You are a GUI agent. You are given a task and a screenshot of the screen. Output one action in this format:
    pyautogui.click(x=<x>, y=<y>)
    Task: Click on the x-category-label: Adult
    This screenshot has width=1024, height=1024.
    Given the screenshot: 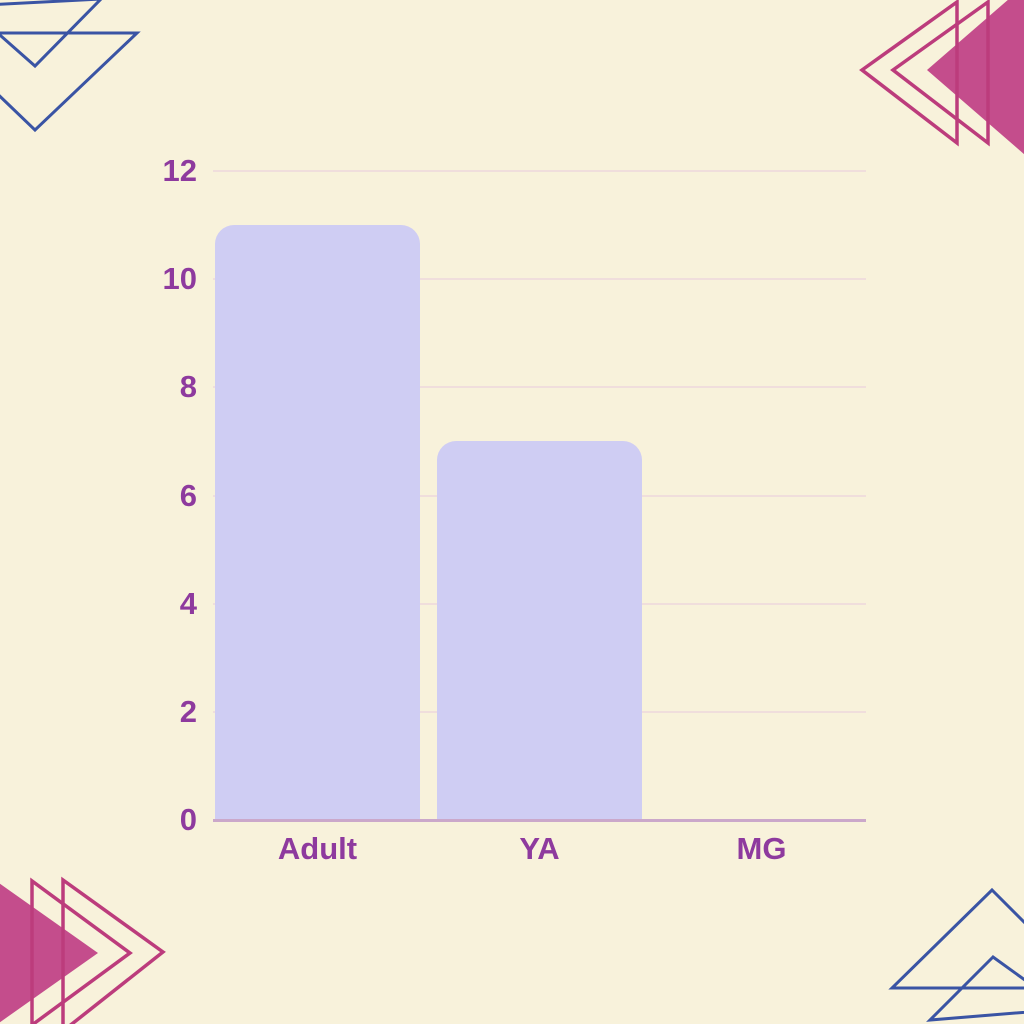 What is the action you would take?
    pyautogui.click(x=317, y=848)
    